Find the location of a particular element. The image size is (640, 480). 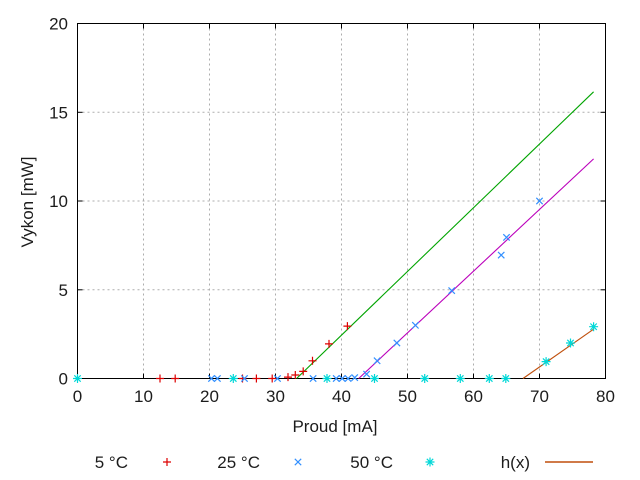

legend-marker-50-c is located at coordinates (430, 462).